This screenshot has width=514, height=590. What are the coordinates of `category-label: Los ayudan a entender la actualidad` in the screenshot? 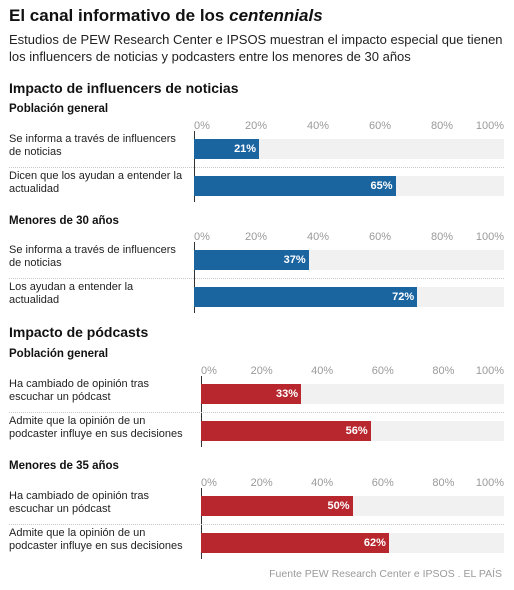 It's located at (71, 293).